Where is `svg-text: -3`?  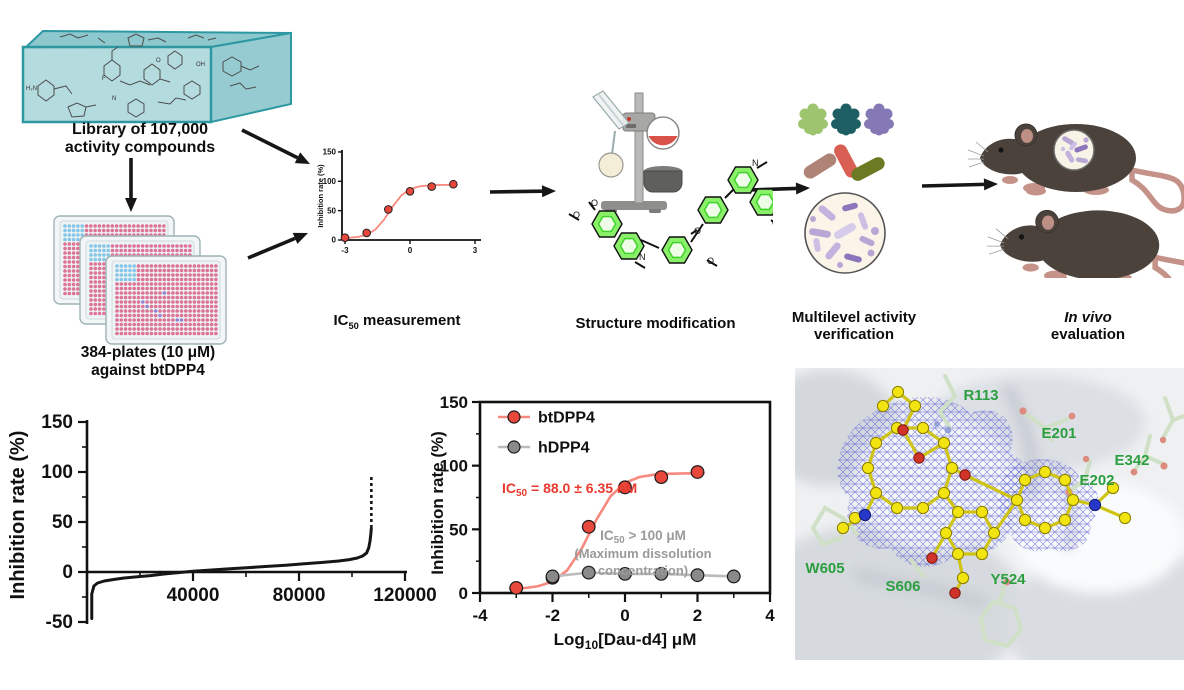
svg-text: -3 is located at coordinates (345, 250).